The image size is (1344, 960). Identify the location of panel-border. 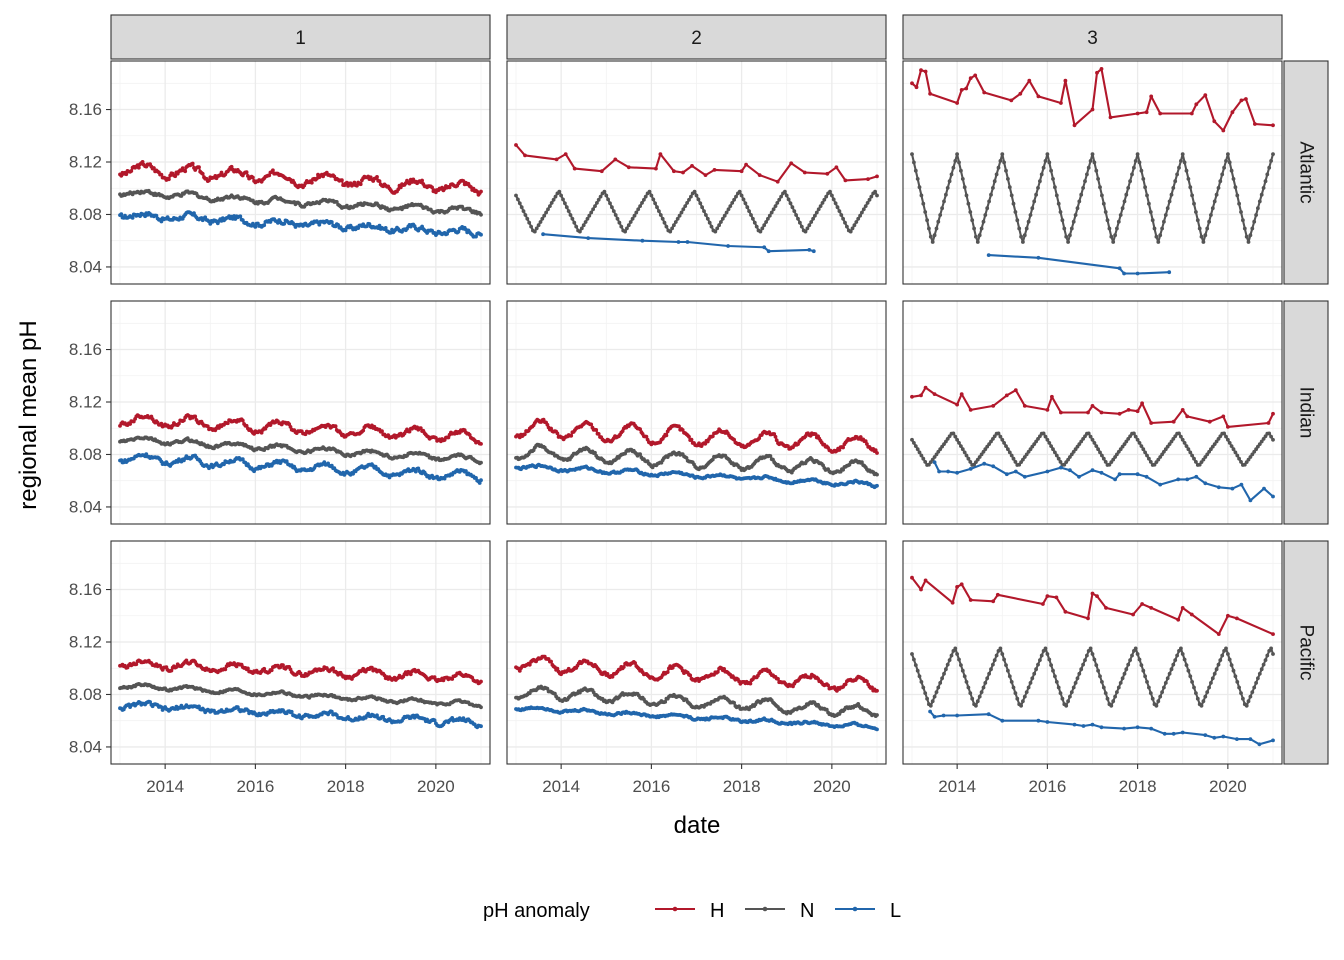
(696, 172).